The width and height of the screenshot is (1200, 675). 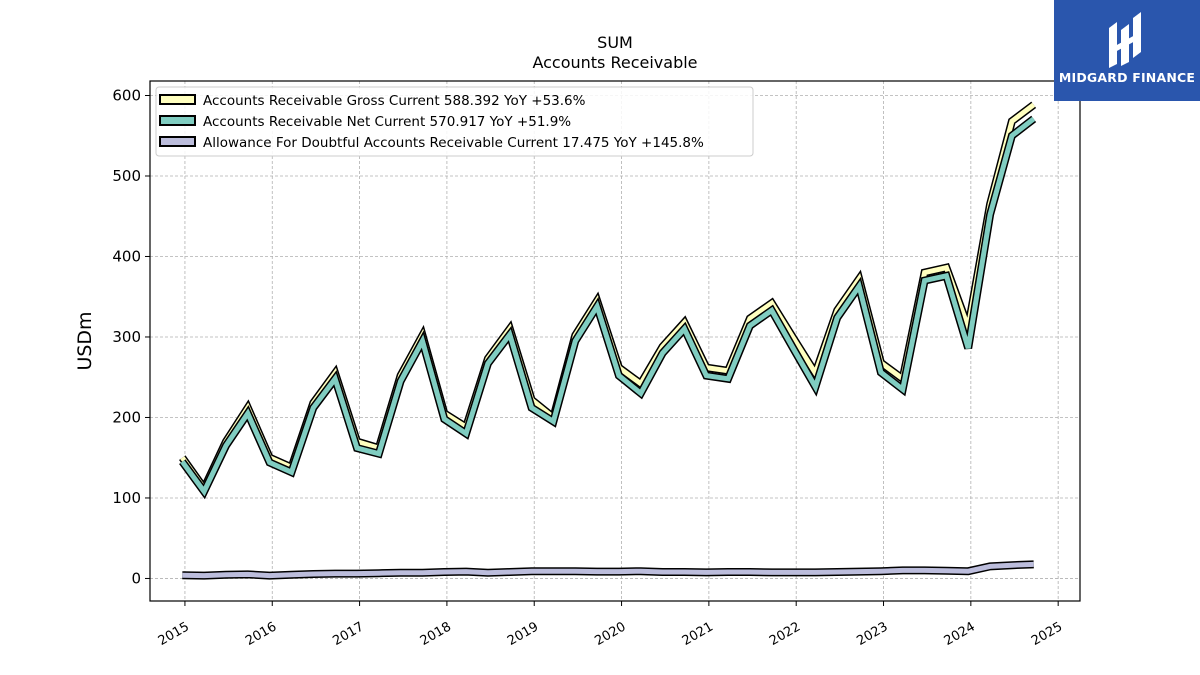 What do you see at coordinates (523, 634) in the screenshot?
I see `x-tick-label: 2019` at bounding box center [523, 634].